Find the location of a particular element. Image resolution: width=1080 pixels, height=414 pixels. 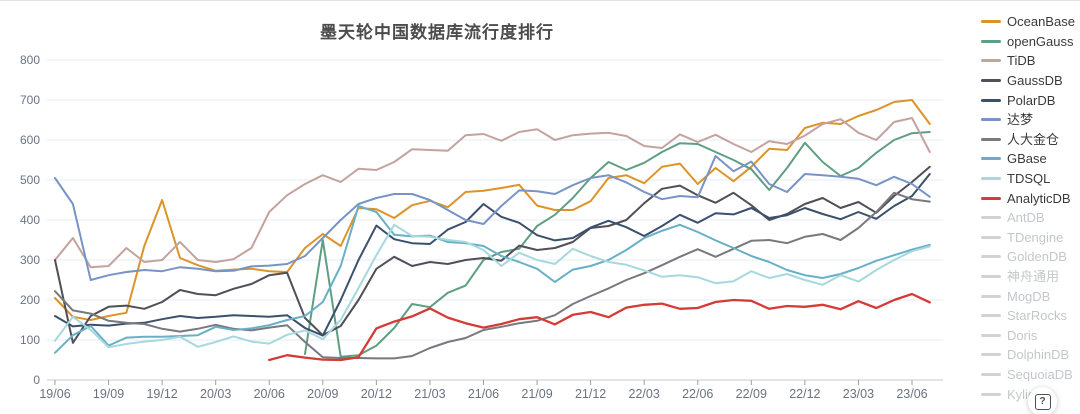

legend-item-TDSQL: TDSQL is located at coordinates (1030, 179).